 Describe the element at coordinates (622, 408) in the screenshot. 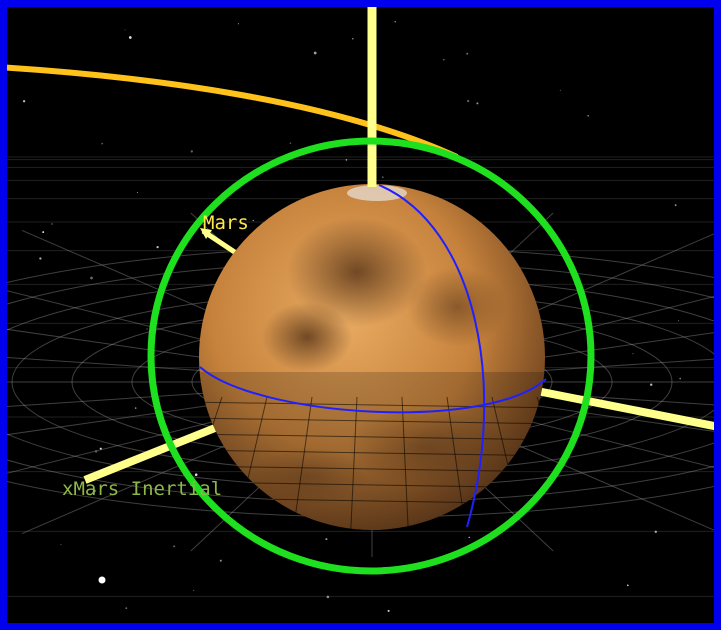

I see `y-inertial-axis` at that location.